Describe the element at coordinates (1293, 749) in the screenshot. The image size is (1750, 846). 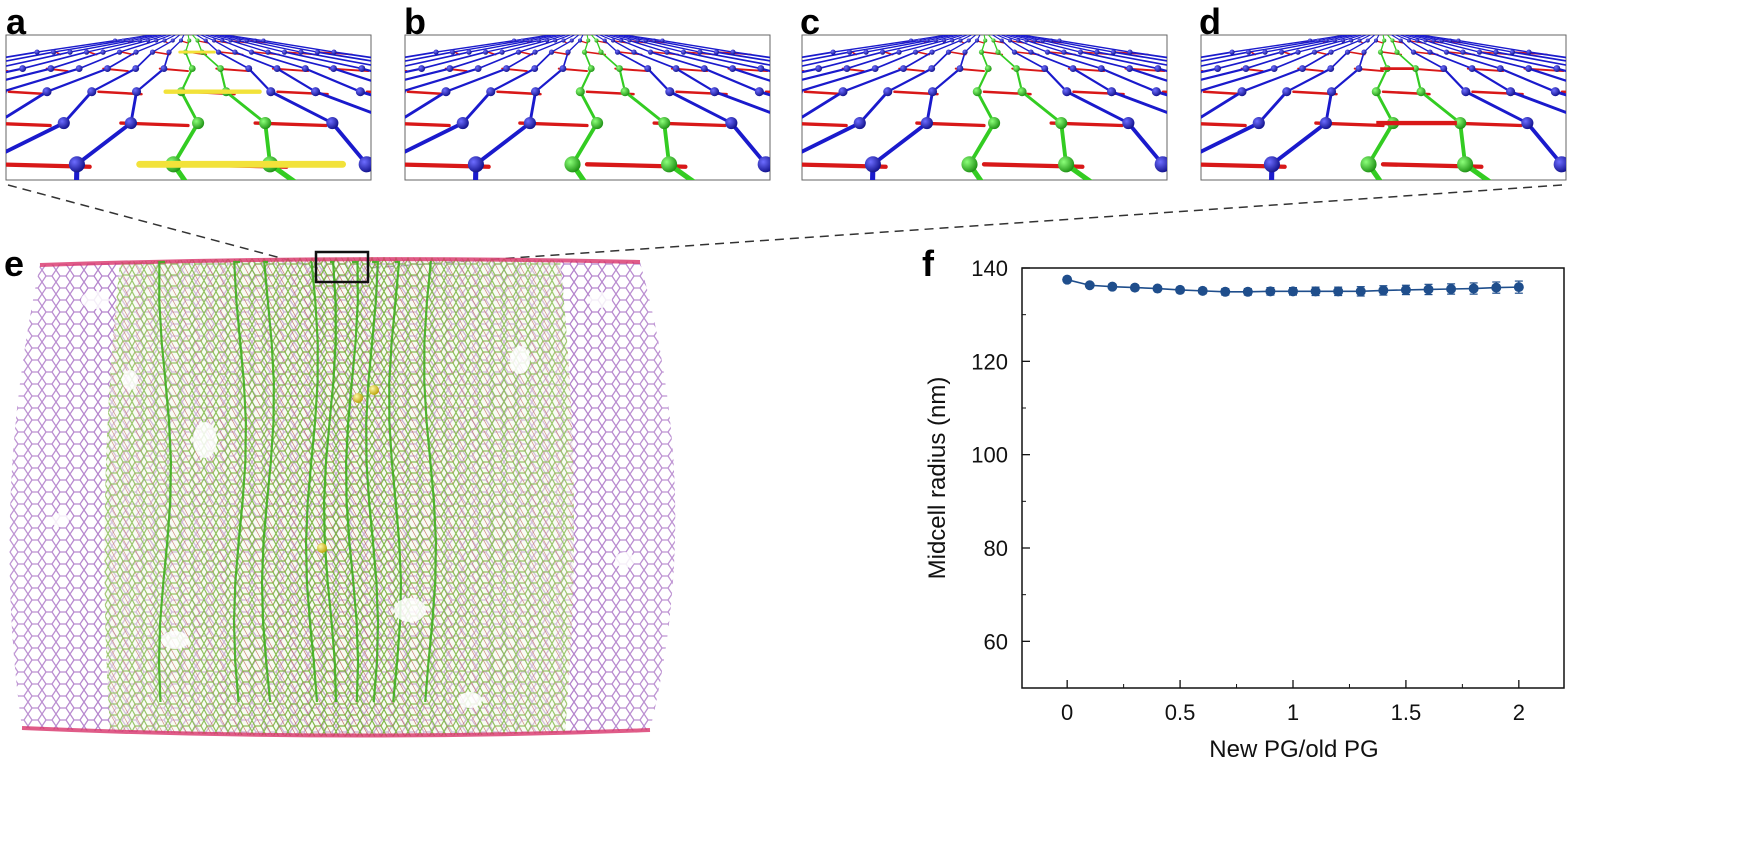
I see `x-axis-title: New PG/old PG` at that location.